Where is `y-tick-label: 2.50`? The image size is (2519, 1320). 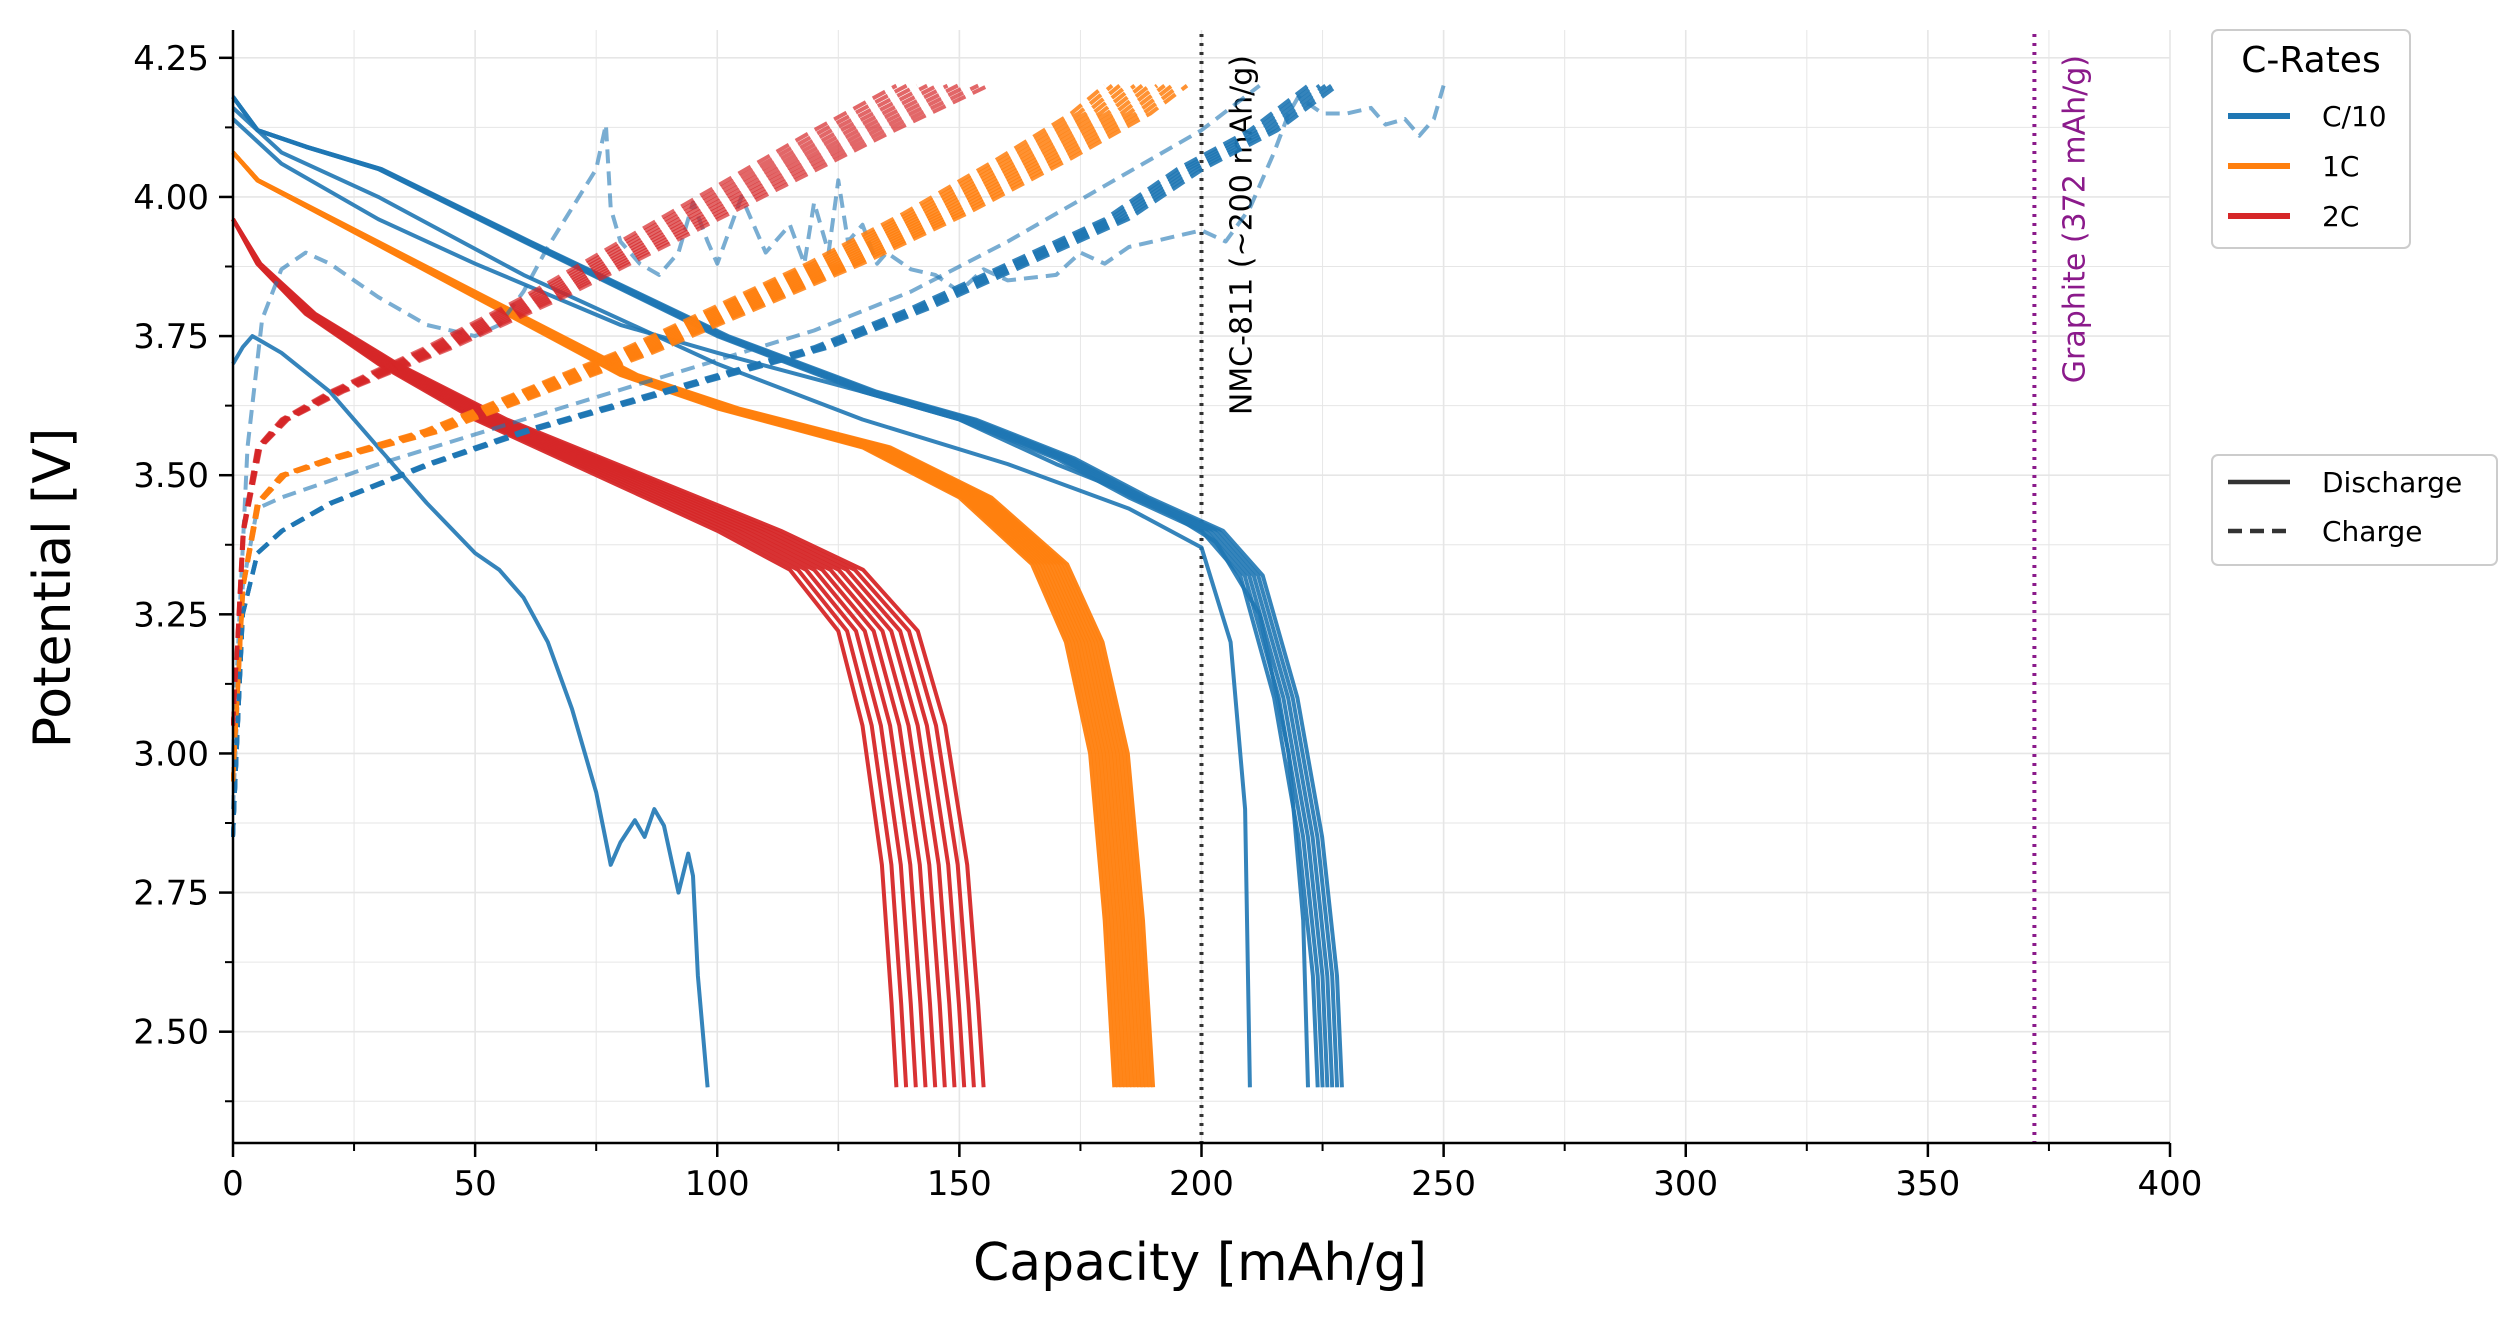 y-tick-label: 2.50 is located at coordinates (171, 1033).